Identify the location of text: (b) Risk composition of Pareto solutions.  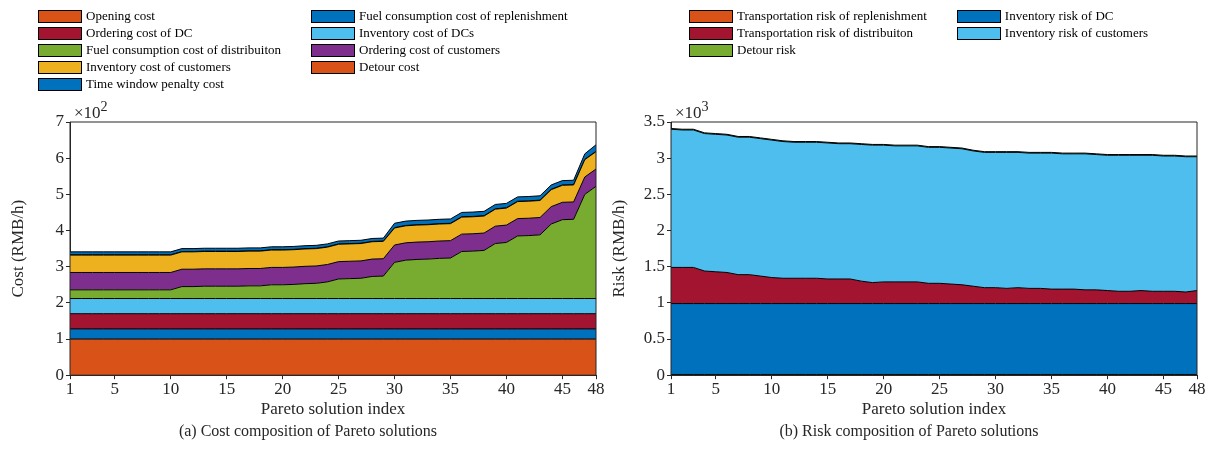
(909, 431).